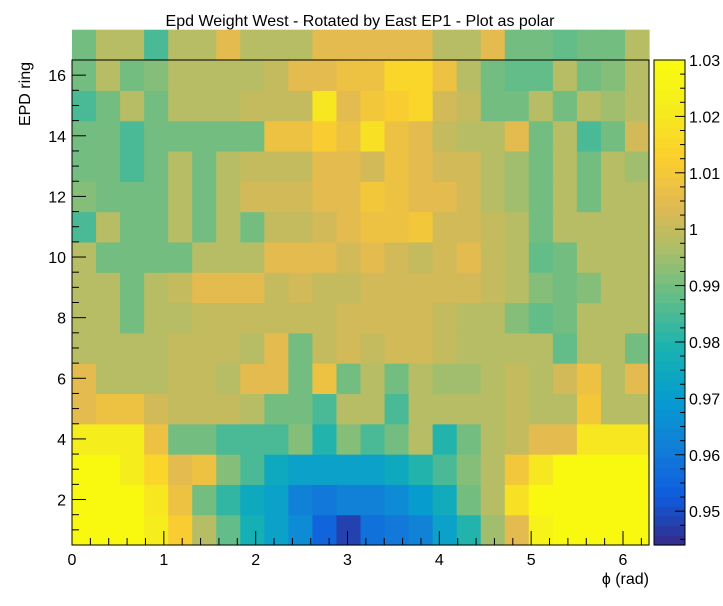 The width and height of the screenshot is (723, 606). I want to click on x-axis: 0 1 2 3 4 5 6, so click(355, 550).